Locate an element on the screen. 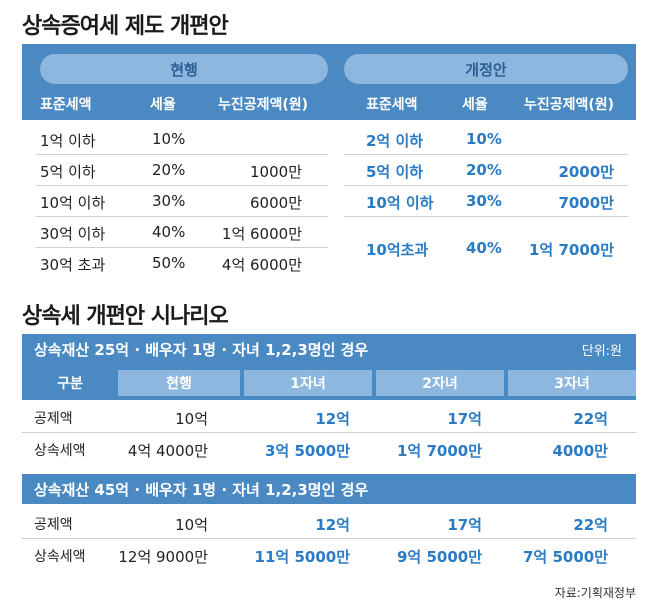  cur-row3-rate: 30% is located at coordinates (169, 201).